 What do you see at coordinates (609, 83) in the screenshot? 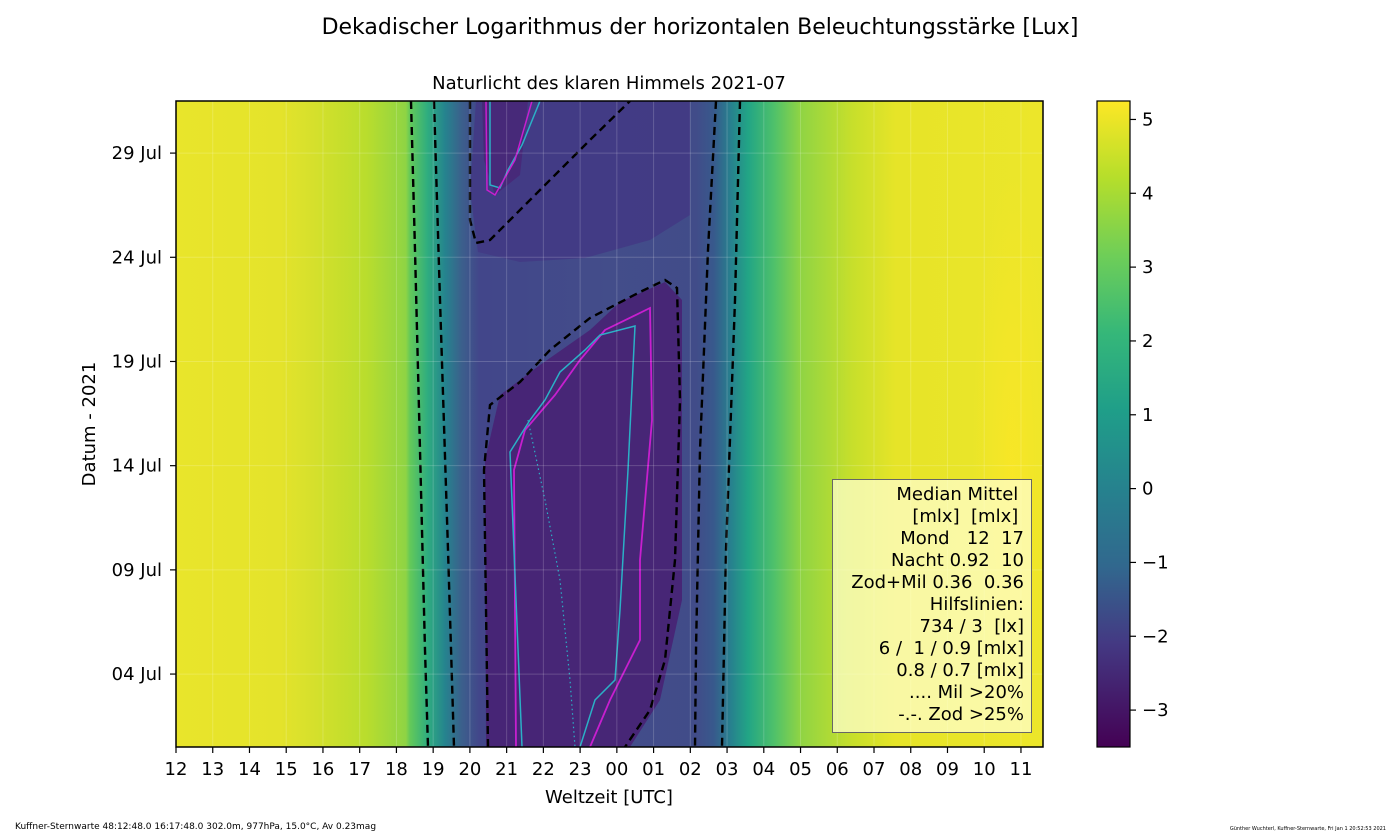
I see `chart-subtitle: Naturlicht des klaren Himmels 2021-07` at bounding box center [609, 83].